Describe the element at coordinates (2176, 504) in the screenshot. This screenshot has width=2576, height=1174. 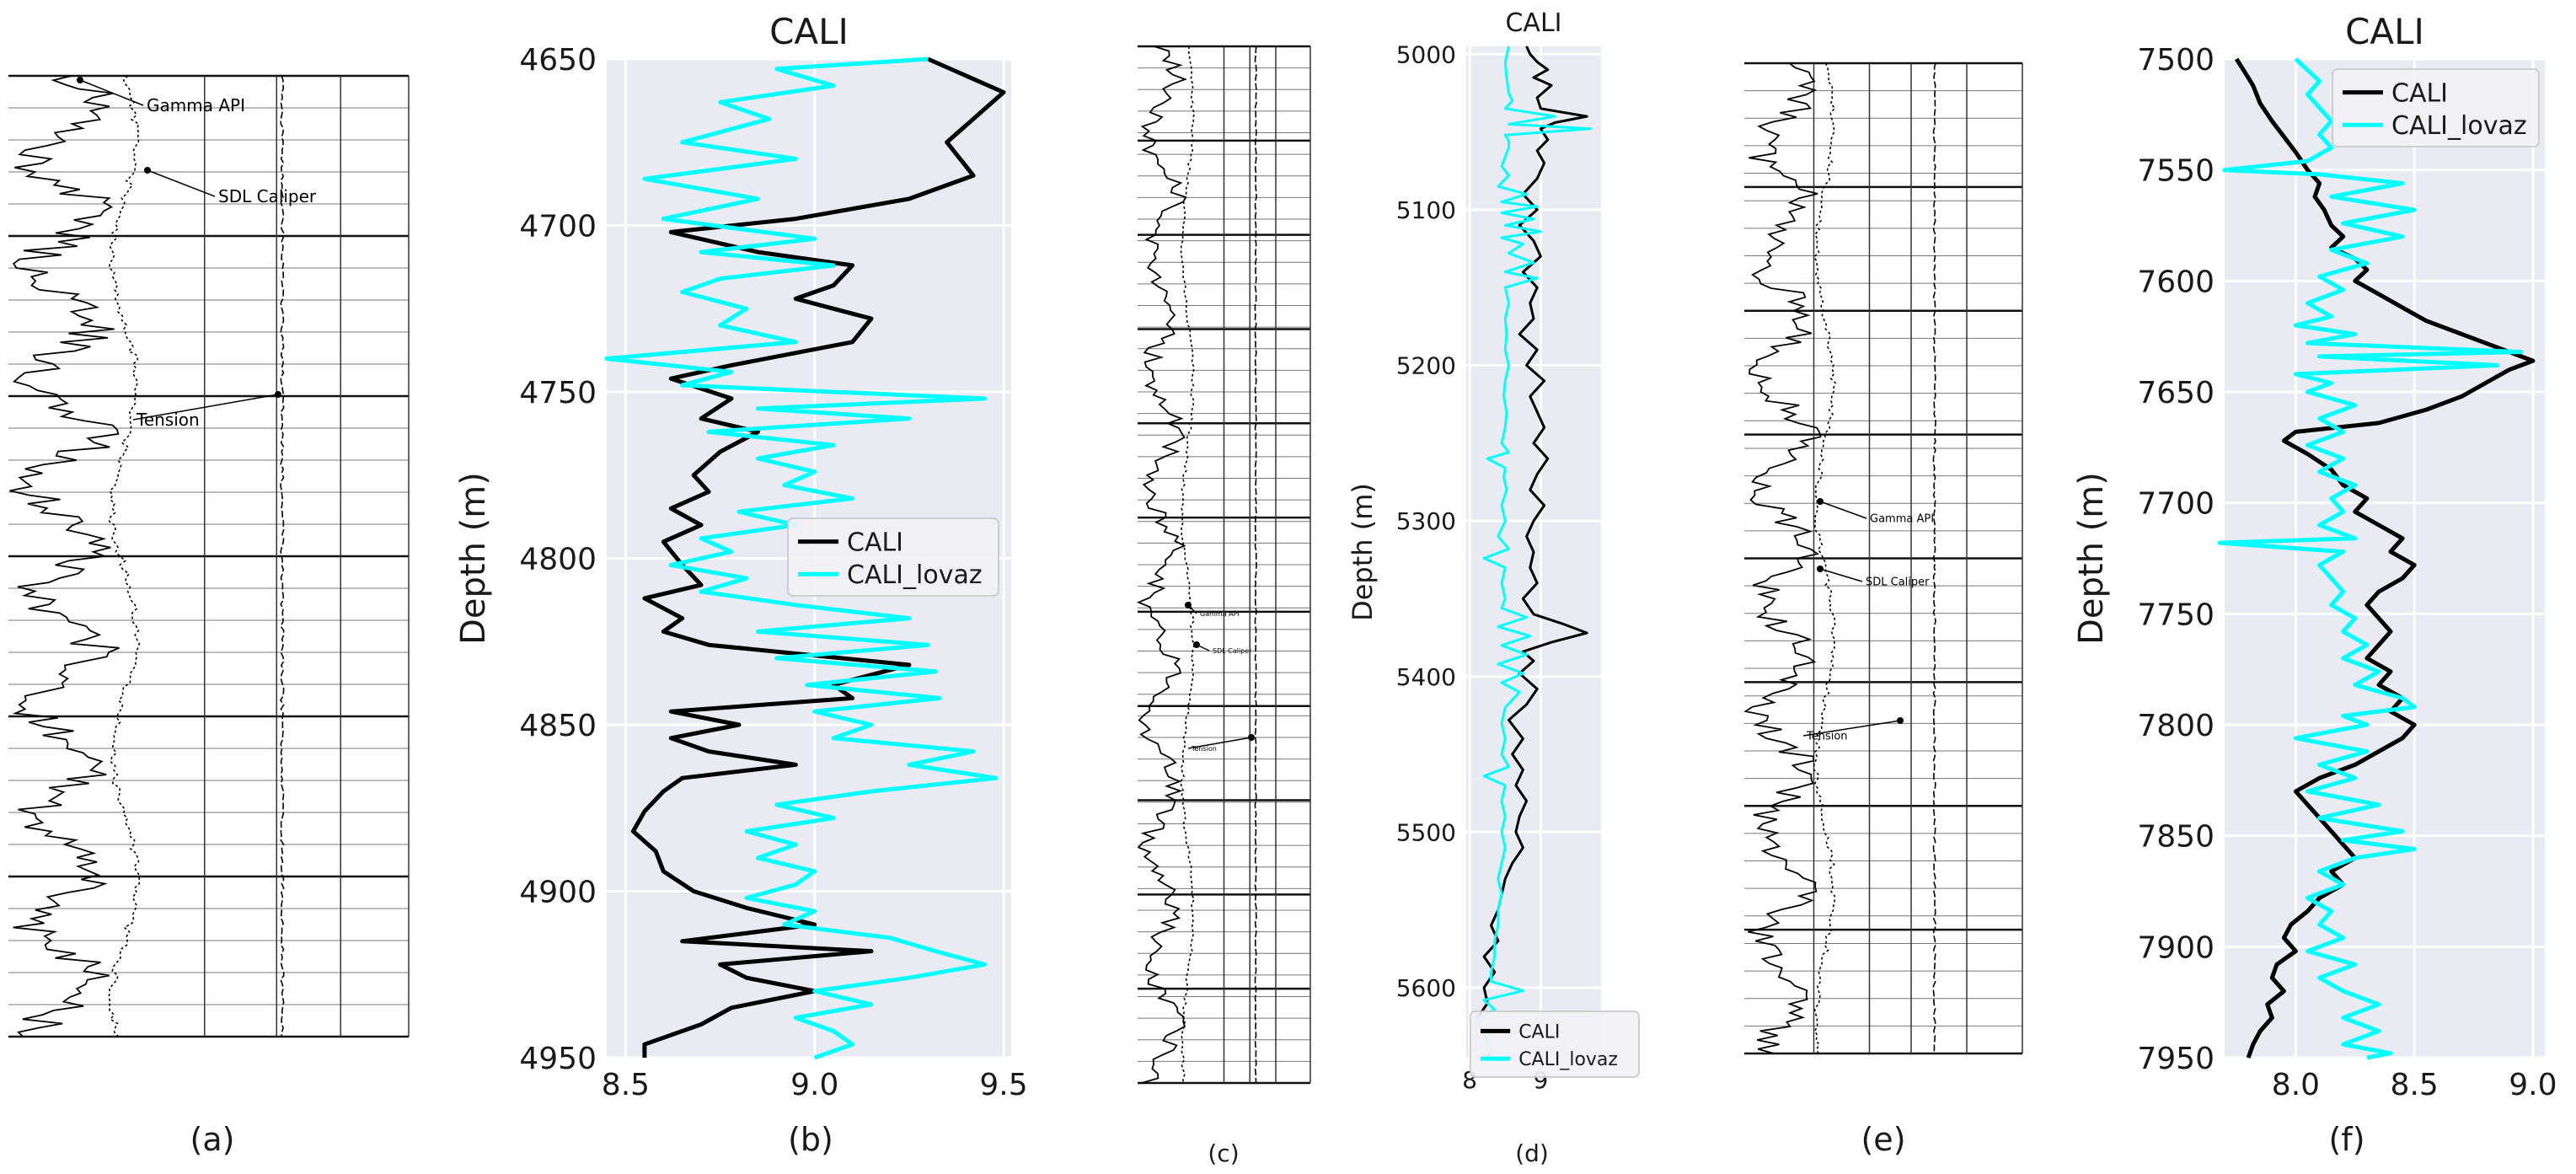
I see `y-tick-label: 7700` at that location.